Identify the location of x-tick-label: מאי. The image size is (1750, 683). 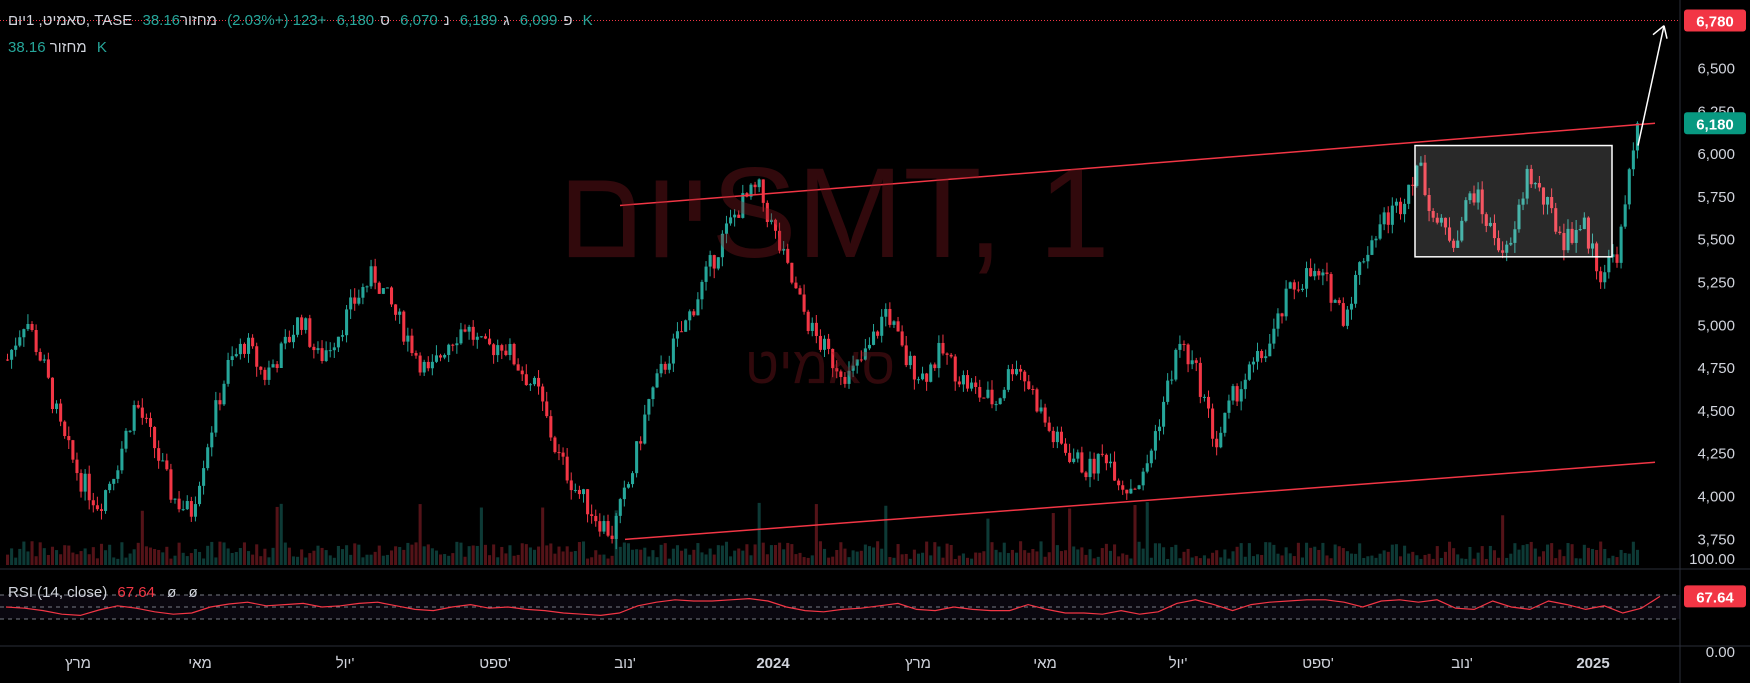
(200, 663).